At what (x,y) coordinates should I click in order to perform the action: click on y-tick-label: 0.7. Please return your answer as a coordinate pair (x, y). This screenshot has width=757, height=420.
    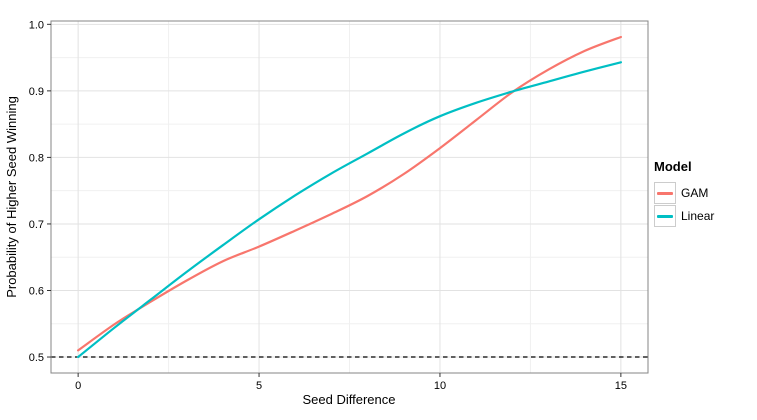
    Looking at the image, I should click on (36, 225).